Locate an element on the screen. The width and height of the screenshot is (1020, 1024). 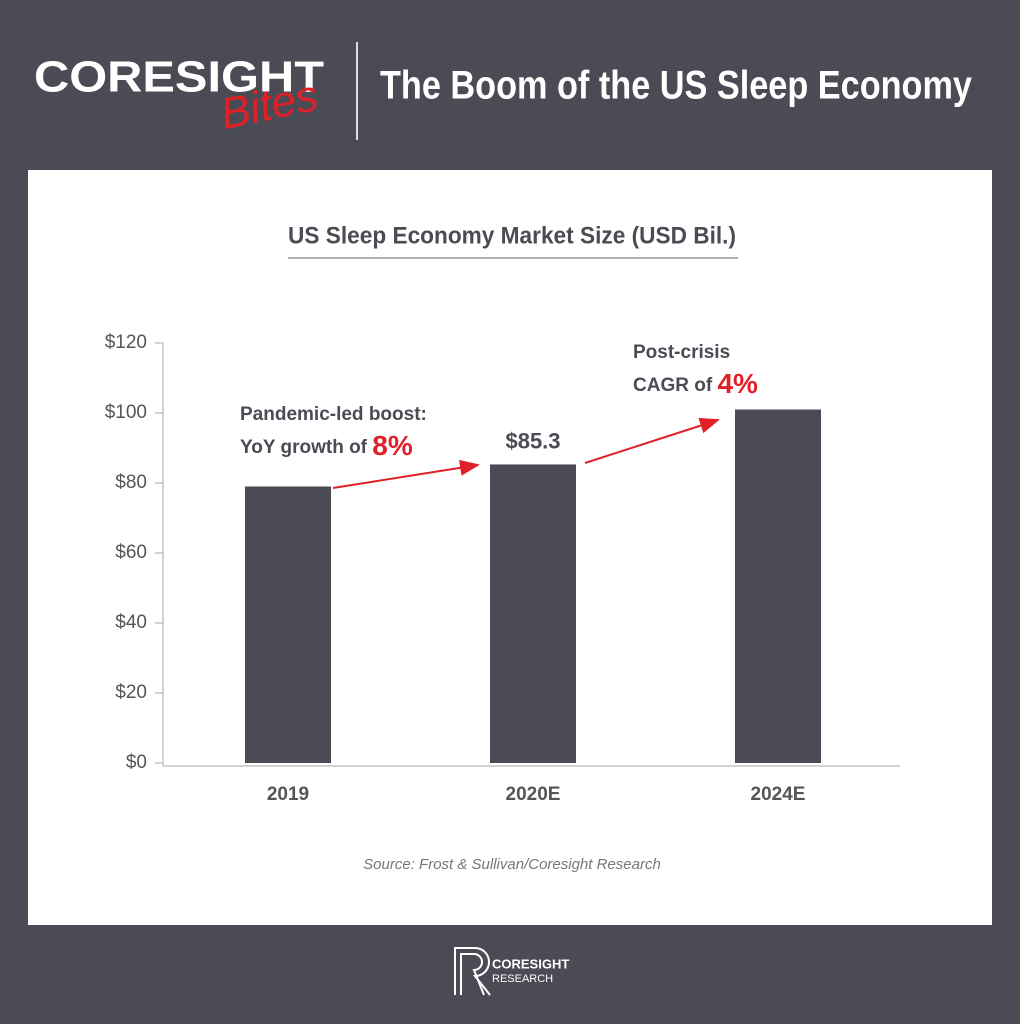
annotation: CAGR of 4% is located at coordinates (695, 383).